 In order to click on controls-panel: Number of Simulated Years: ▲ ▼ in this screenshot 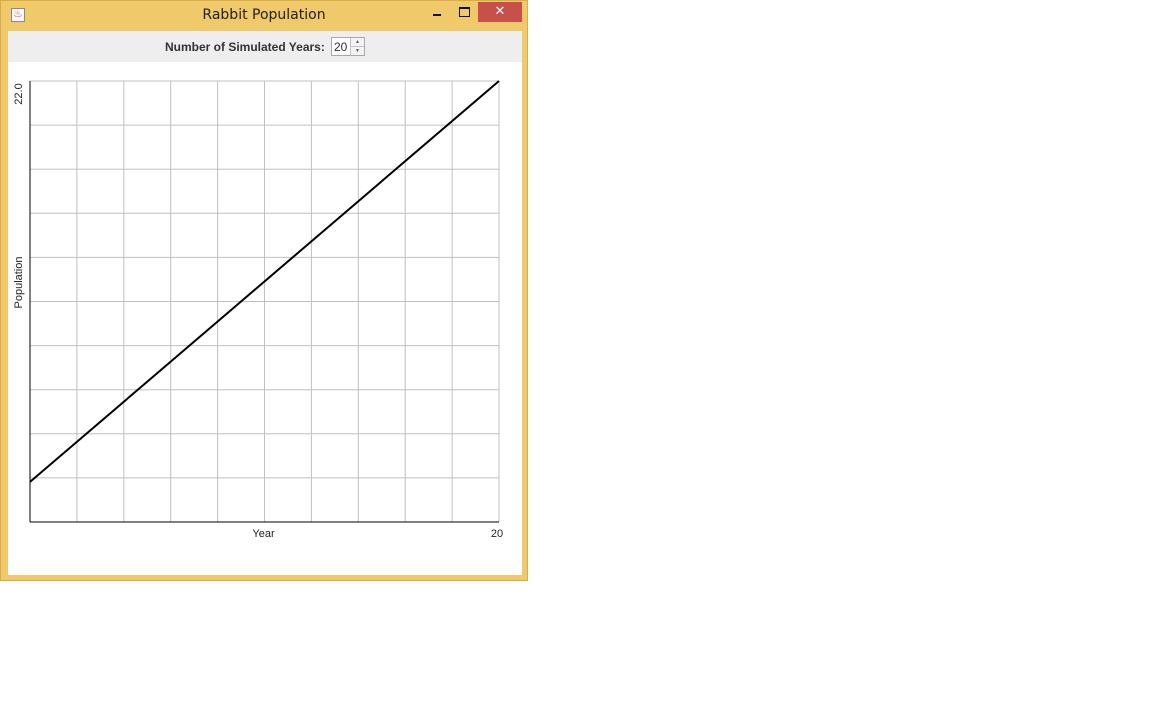, I will do `click(265, 46)`.